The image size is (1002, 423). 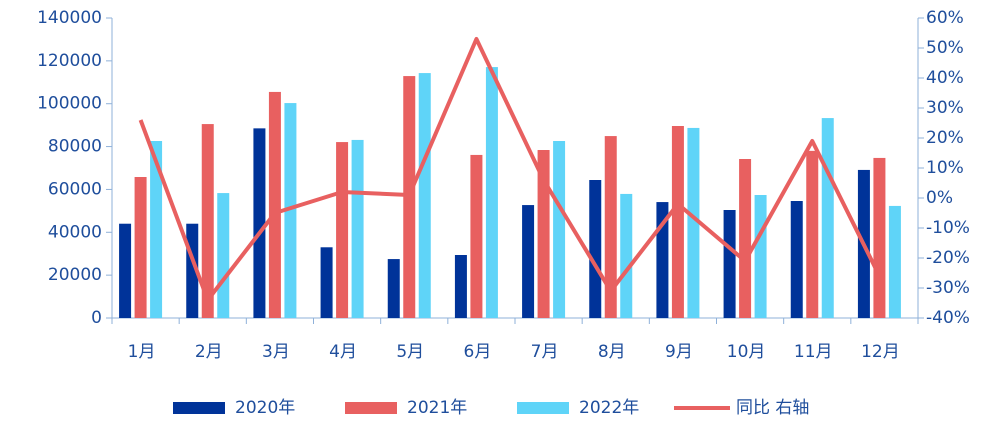 What do you see at coordinates (746, 352) in the screenshot?
I see `x-tick-label: 10月` at bounding box center [746, 352].